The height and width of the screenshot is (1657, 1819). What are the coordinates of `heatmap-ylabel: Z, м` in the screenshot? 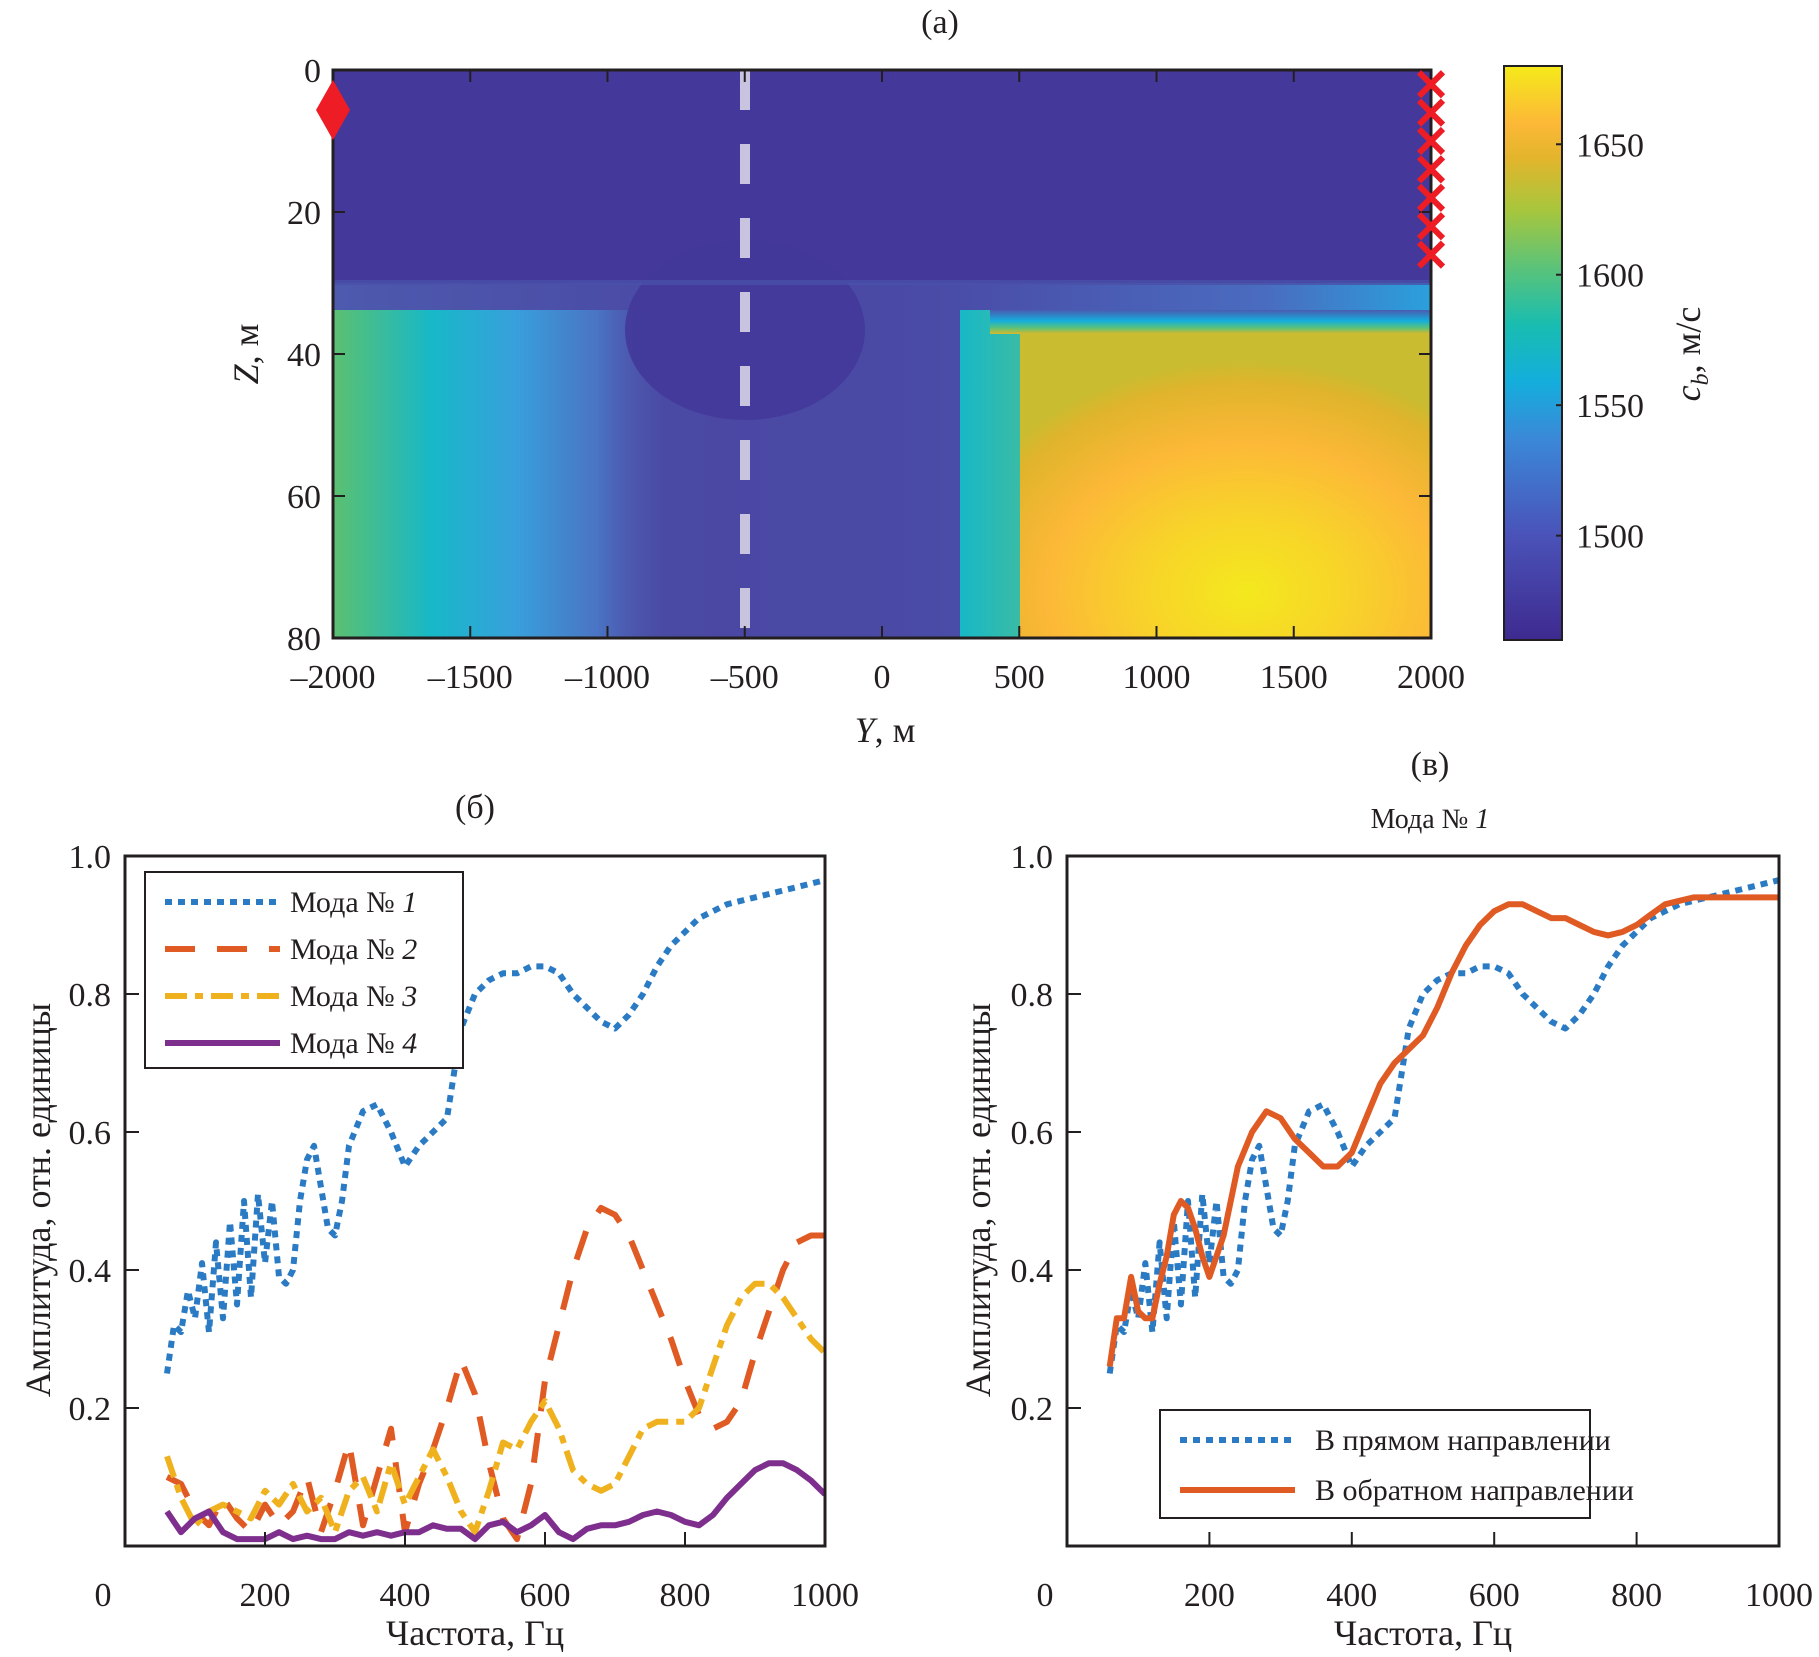 It's located at (246, 354).